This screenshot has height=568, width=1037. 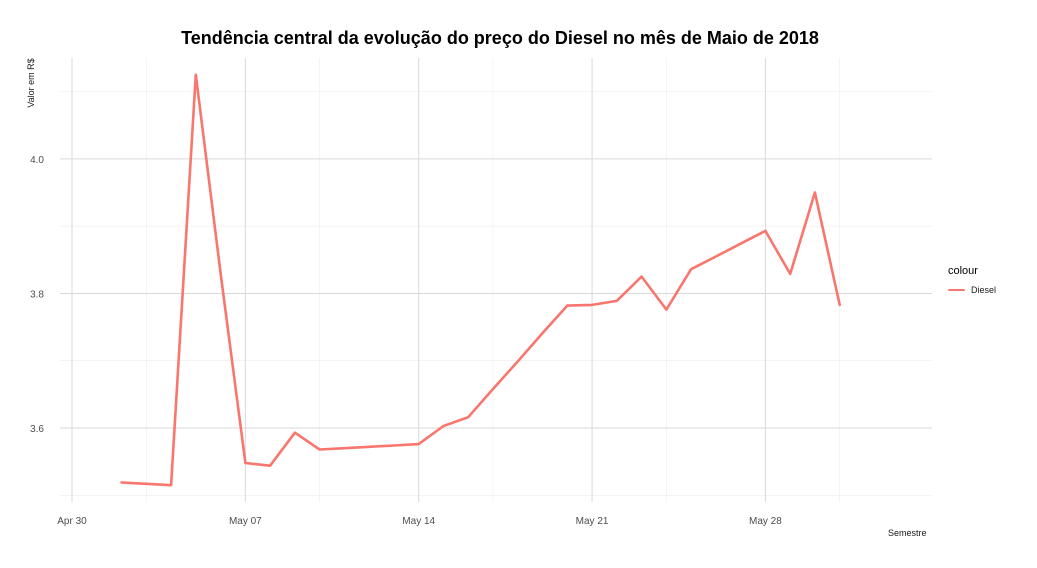 I want to click on legend: colour Diesel, so click(x=972, y=280).